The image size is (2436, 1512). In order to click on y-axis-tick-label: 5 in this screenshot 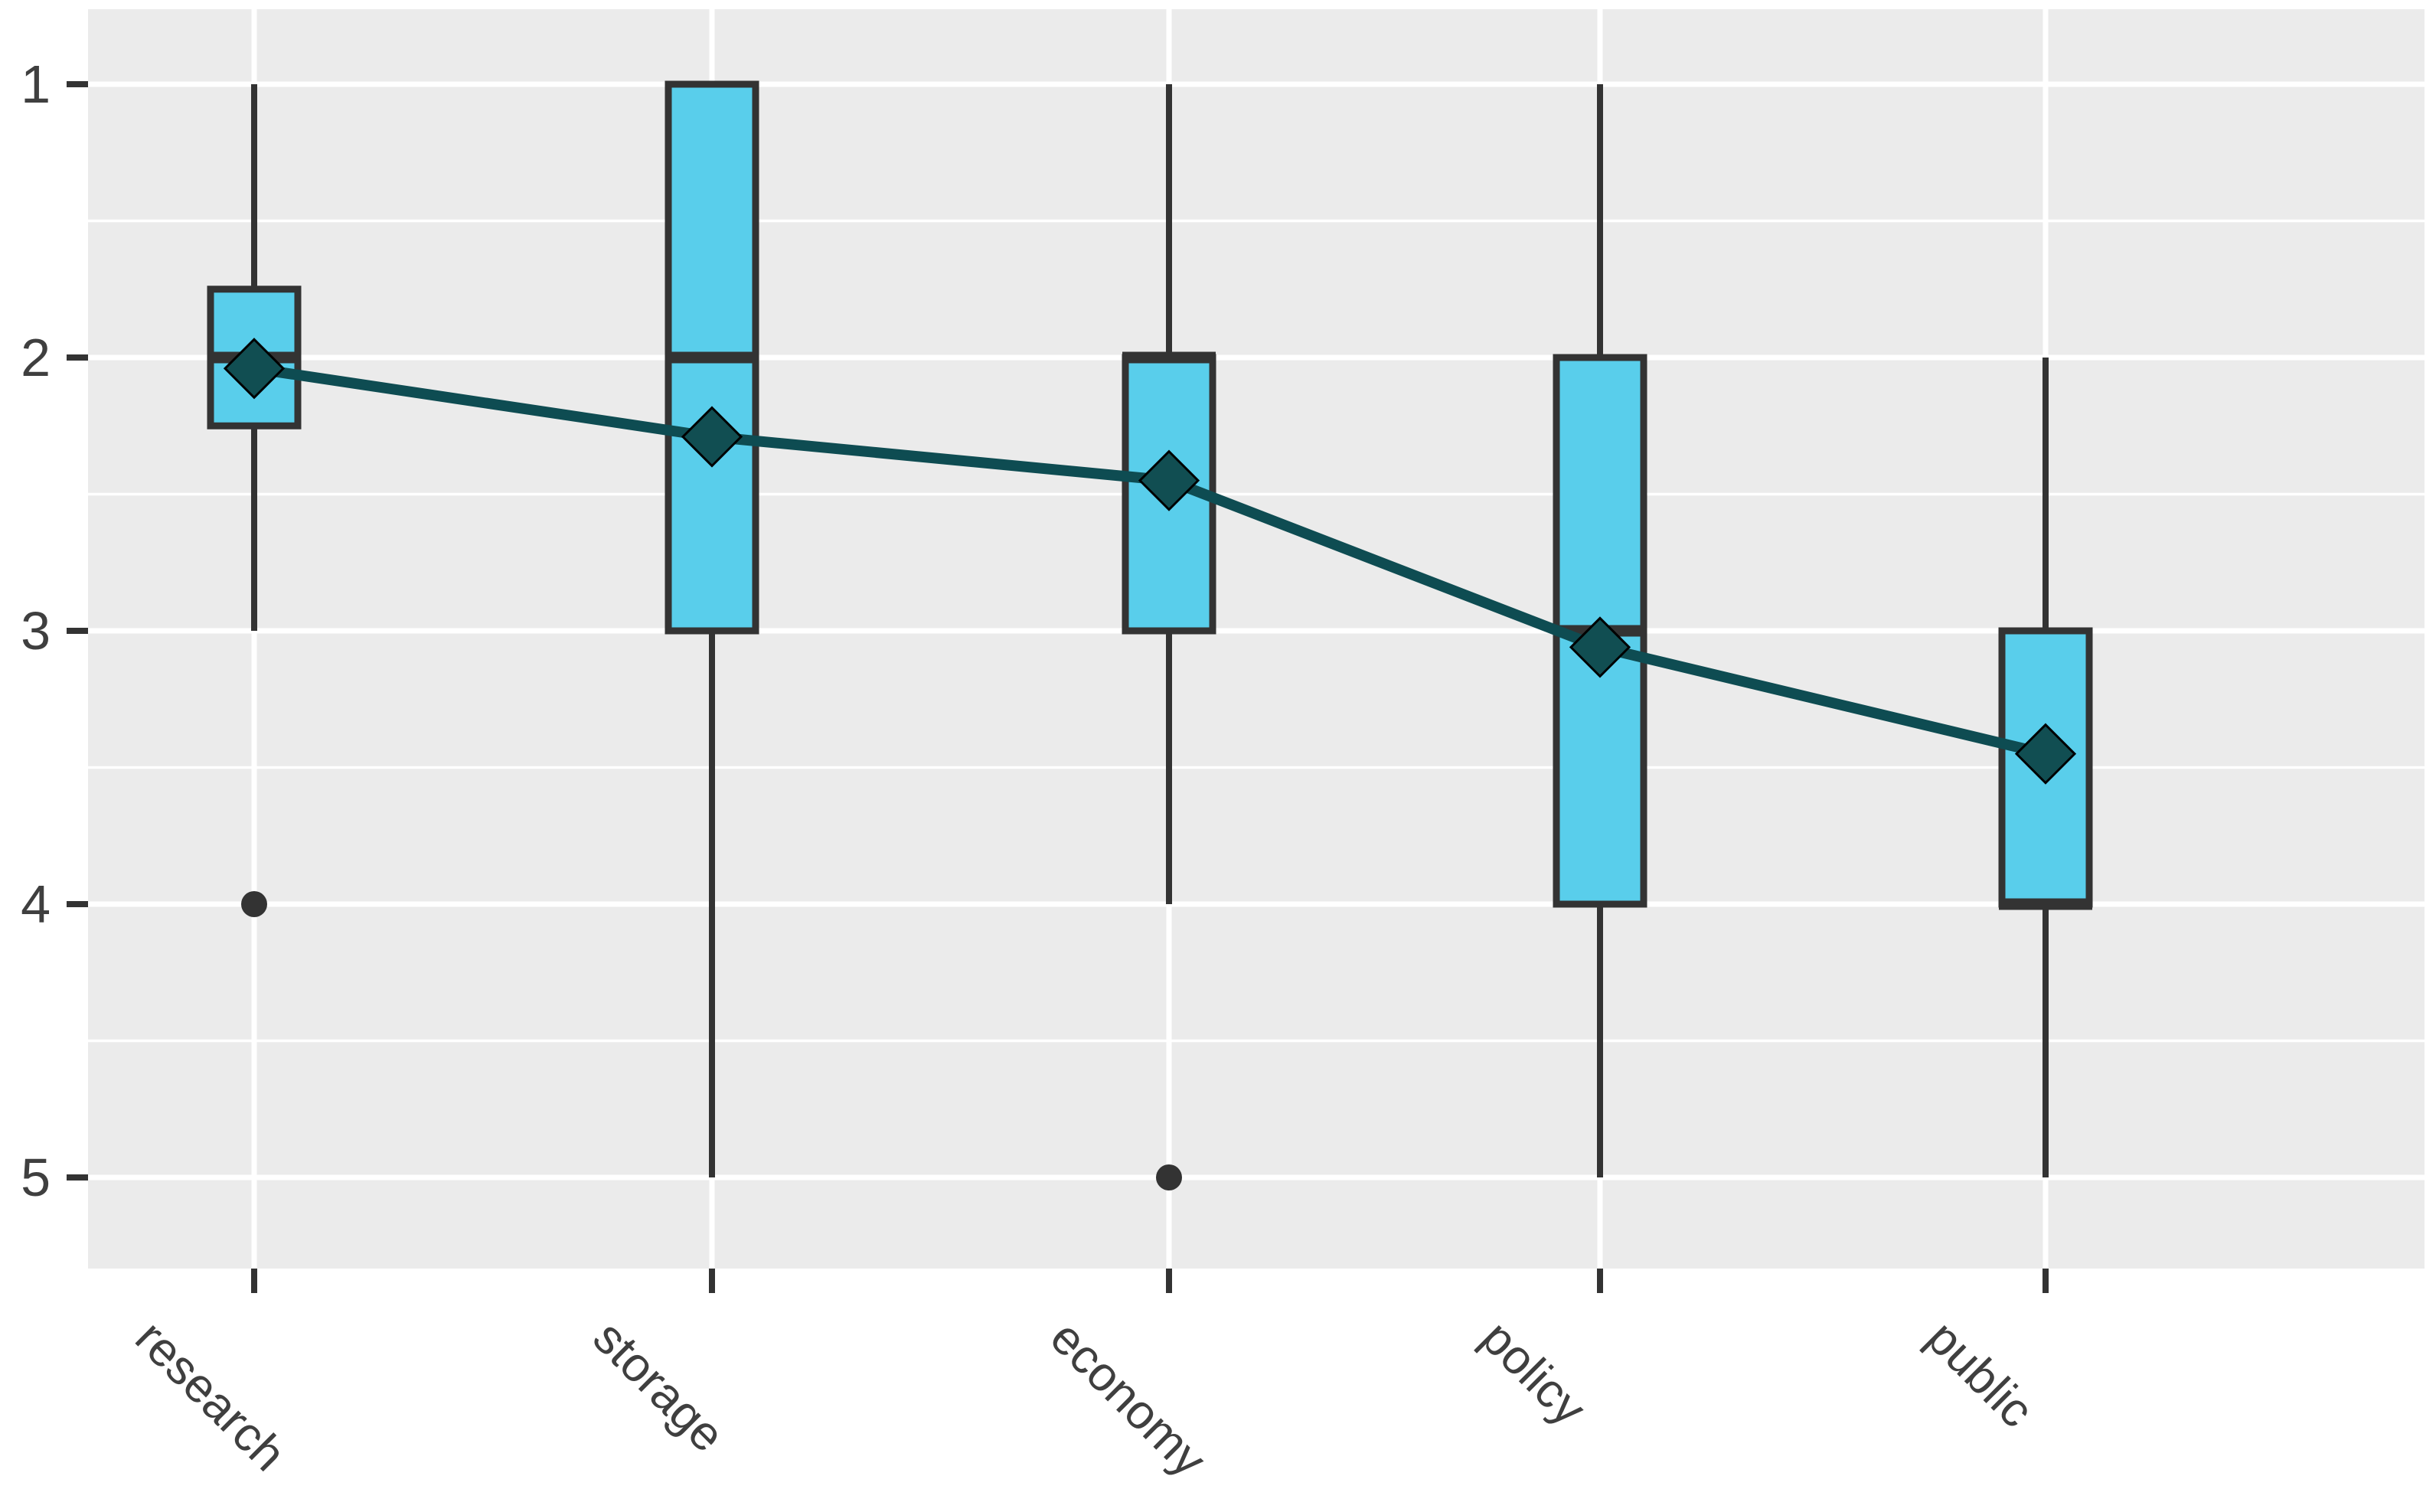, I will do `click(36, 1177)`.